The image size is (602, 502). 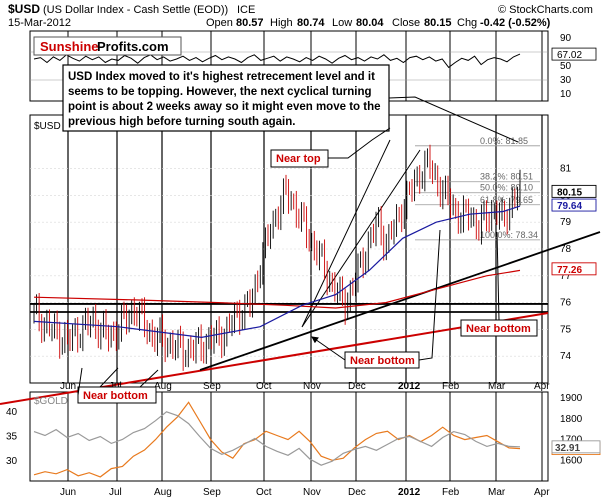 What do you see at coordinates (545, 10) in the screenshot?
I see `watermark: © StockCharts.com` at bounding box center [545, 10].